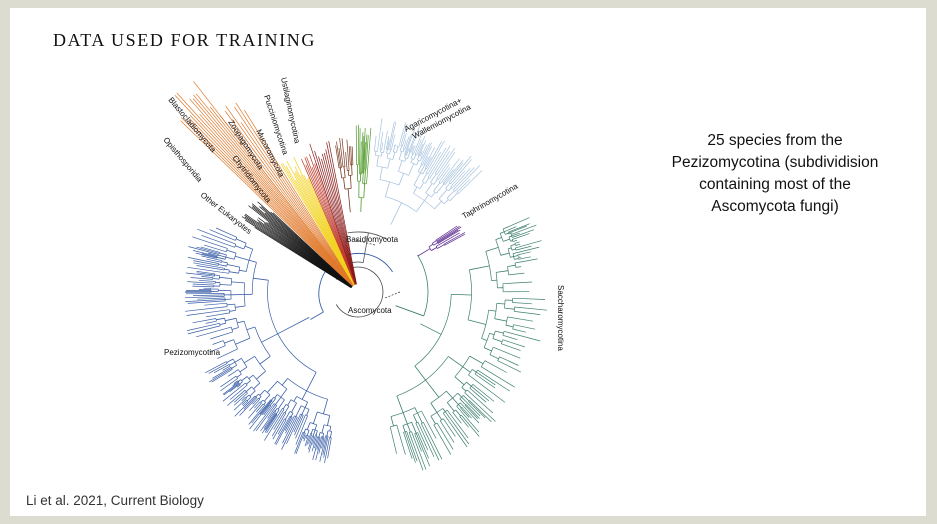 This screenshot has width=937, height=524. I want to click on backbone-branch, so click(365, 247).